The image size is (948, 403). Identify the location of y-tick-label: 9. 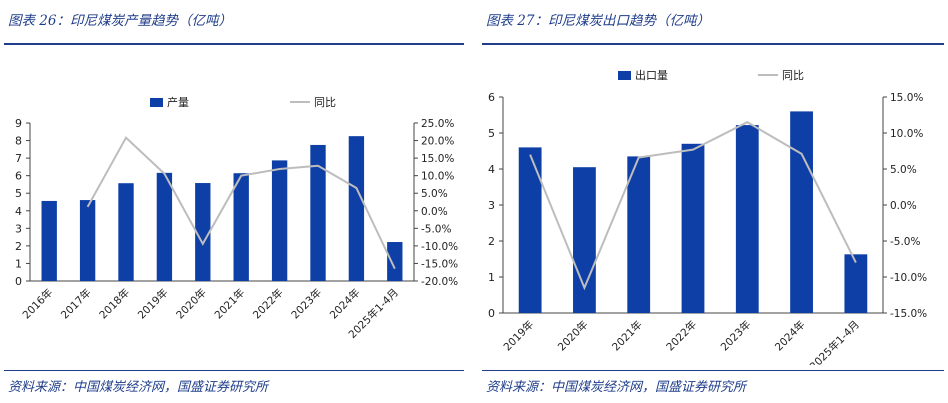
(18, 123).